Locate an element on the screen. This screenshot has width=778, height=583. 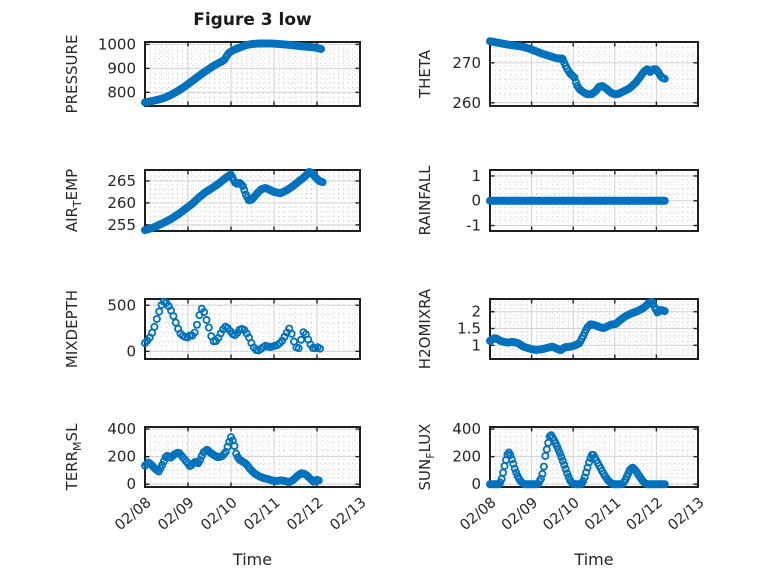
svg-text: THETA is located at coordinates (425, 74).